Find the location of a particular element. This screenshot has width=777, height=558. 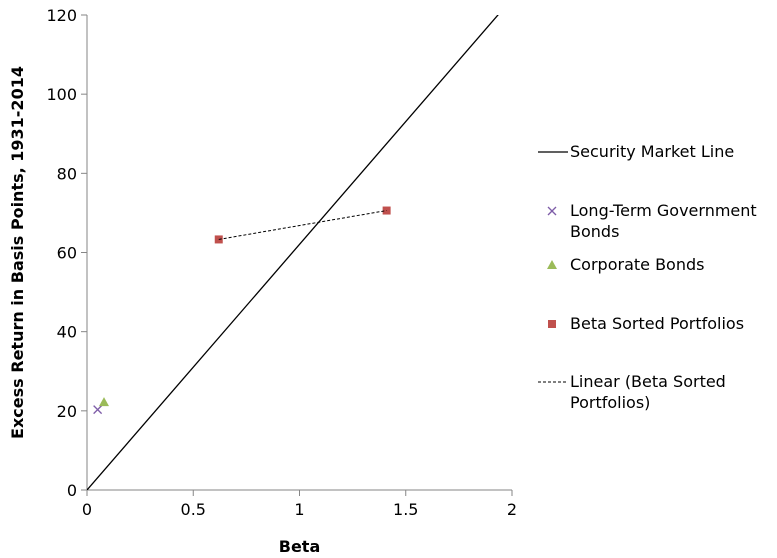

x-tick-label: 1 is located at coordinates (299, 509).